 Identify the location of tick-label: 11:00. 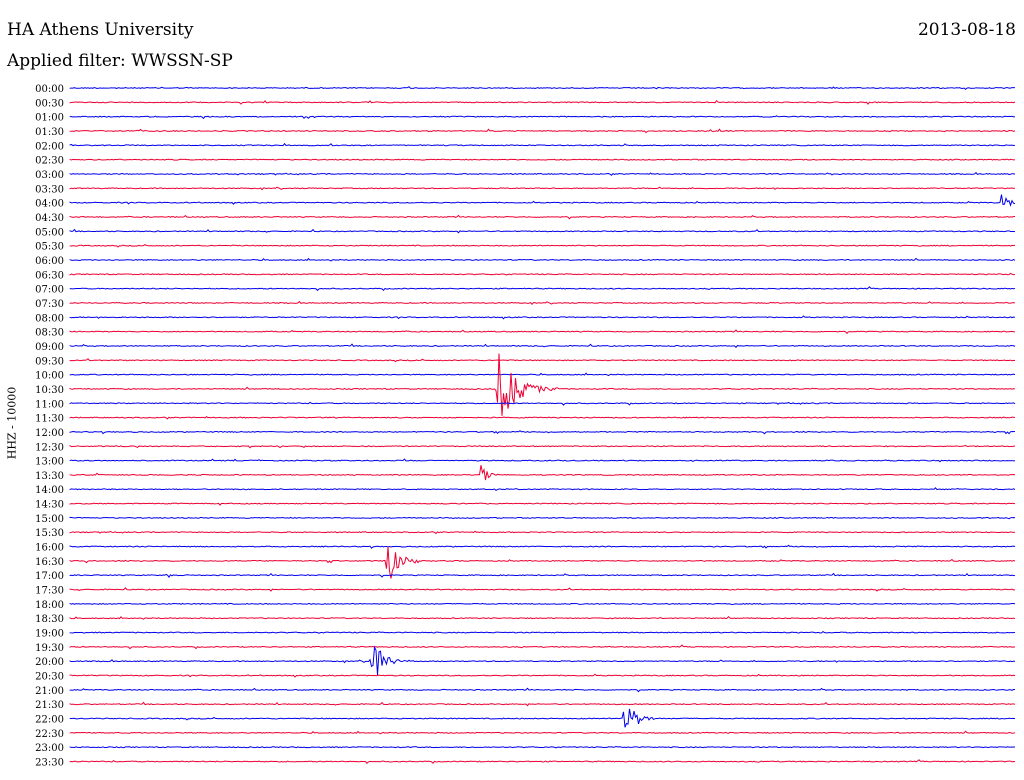
(49, 404).